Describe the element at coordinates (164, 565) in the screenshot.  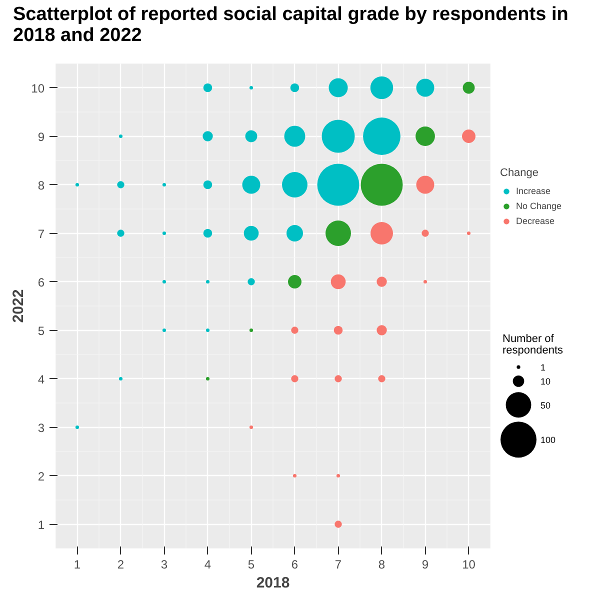
I see `x-tick-label: 3` at that location.